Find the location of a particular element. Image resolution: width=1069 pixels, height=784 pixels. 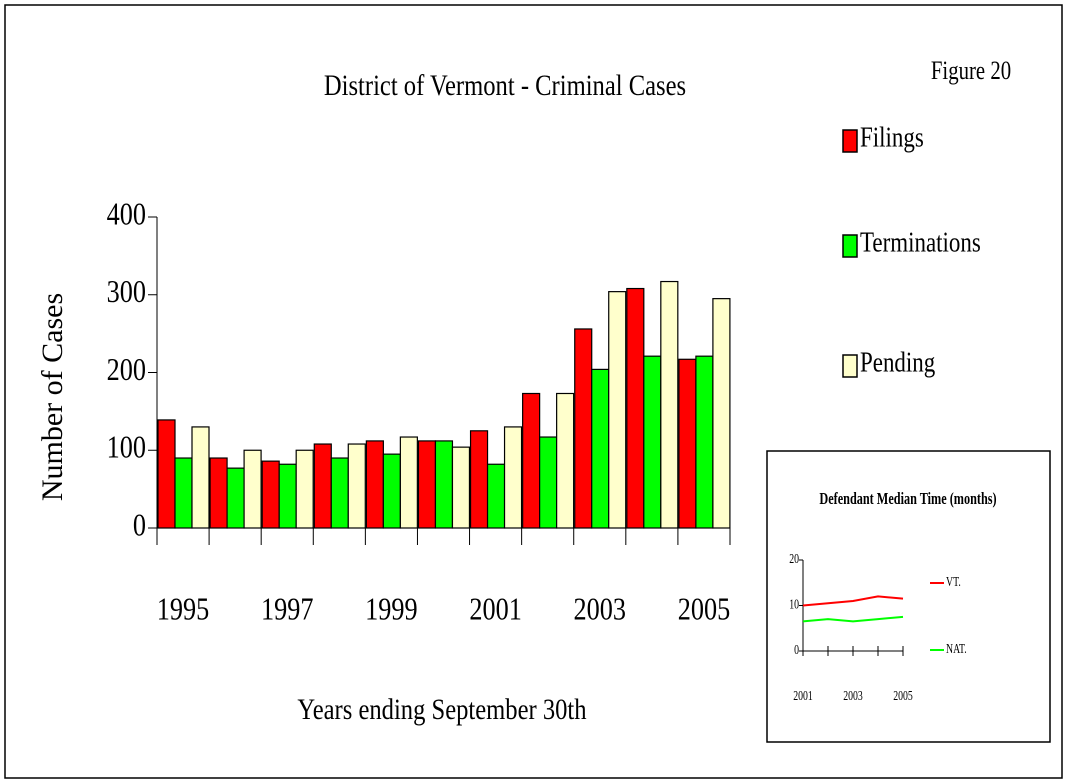

figure-label: Figure 20 is located at coordinates (971, 71).